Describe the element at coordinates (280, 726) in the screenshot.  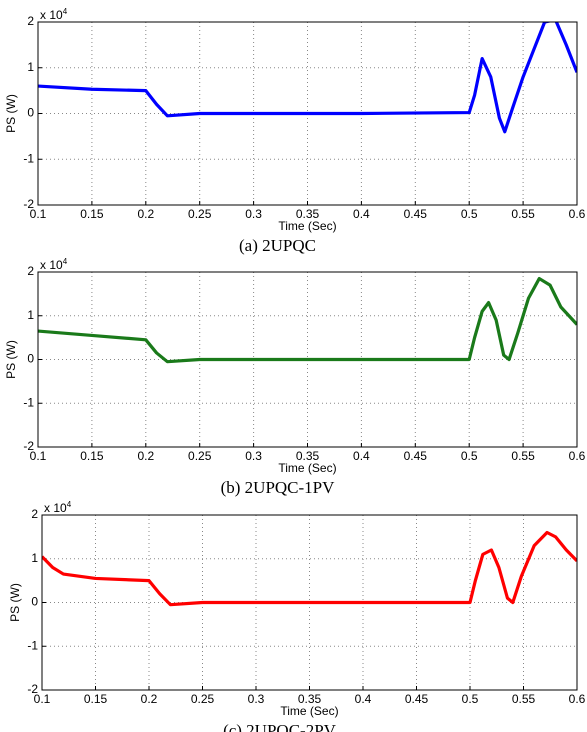
I see `caption: (c) 2UPQC-2PV` at that location.